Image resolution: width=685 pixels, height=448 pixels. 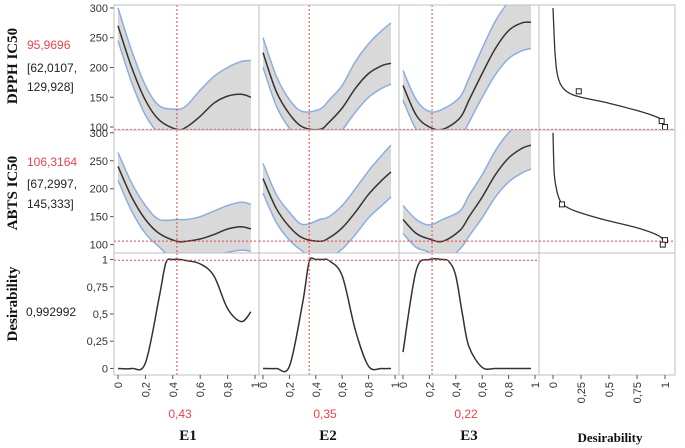 What do you see at coordinates (290, 389) in the screenshot?
I see `x-tick-label-1-1: 0,2` at bounding box center [290, 389].